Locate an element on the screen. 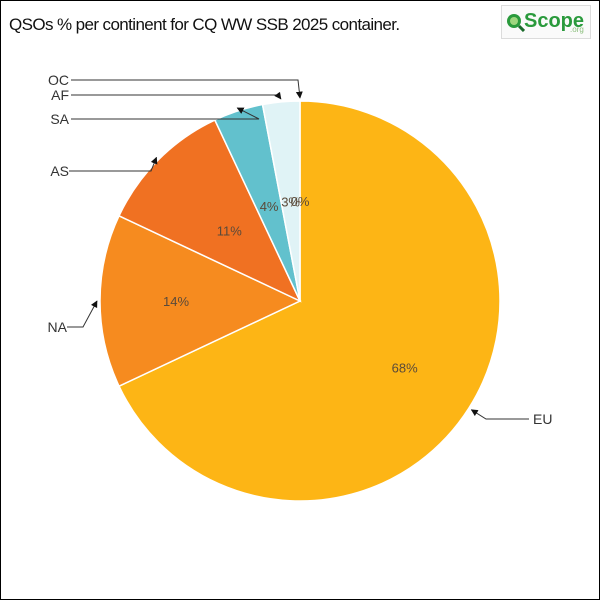 Image resolution: width=600 pixels, height=600 pixels. pie-slice-af is located at coordinates (281, 201).